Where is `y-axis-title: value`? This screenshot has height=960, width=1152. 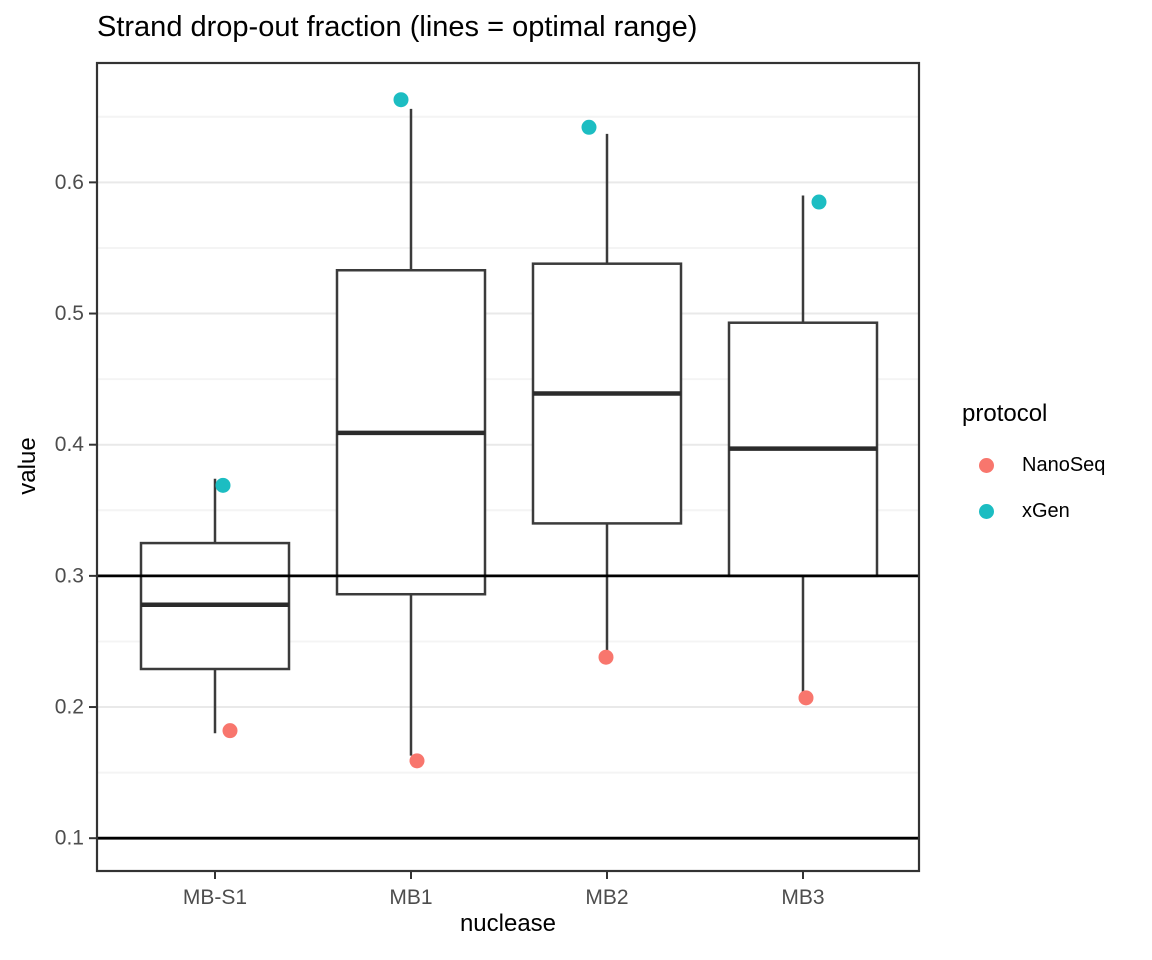 y-axis-title: value is located at coordinates (27, 466).